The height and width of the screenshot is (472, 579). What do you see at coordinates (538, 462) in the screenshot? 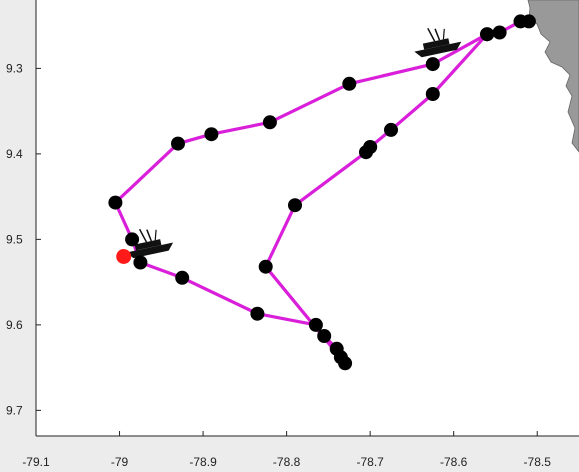
I see `x-tick-label: -78.5` at bounding box center [538, 462].